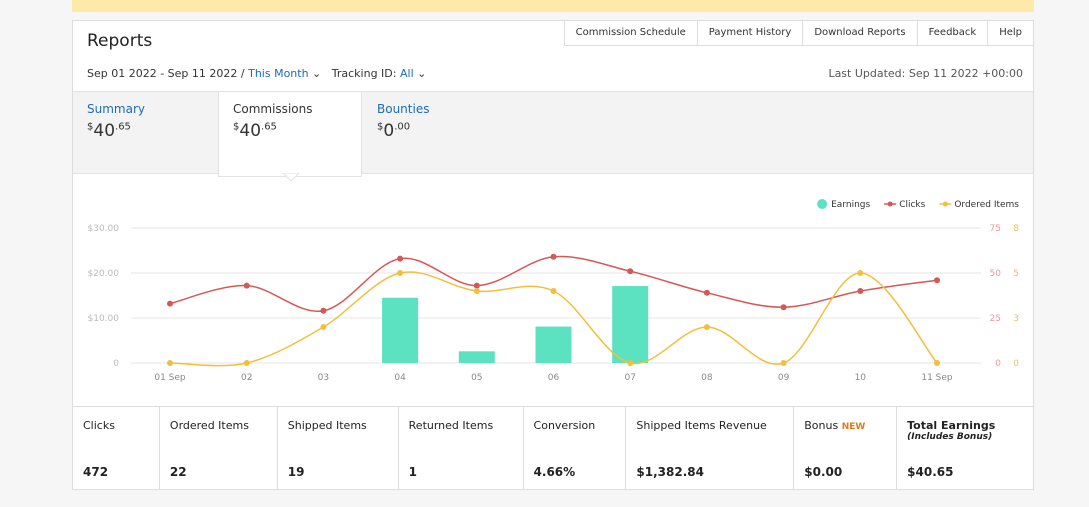  I want to click on stat-value: 22, so click(178, 472).